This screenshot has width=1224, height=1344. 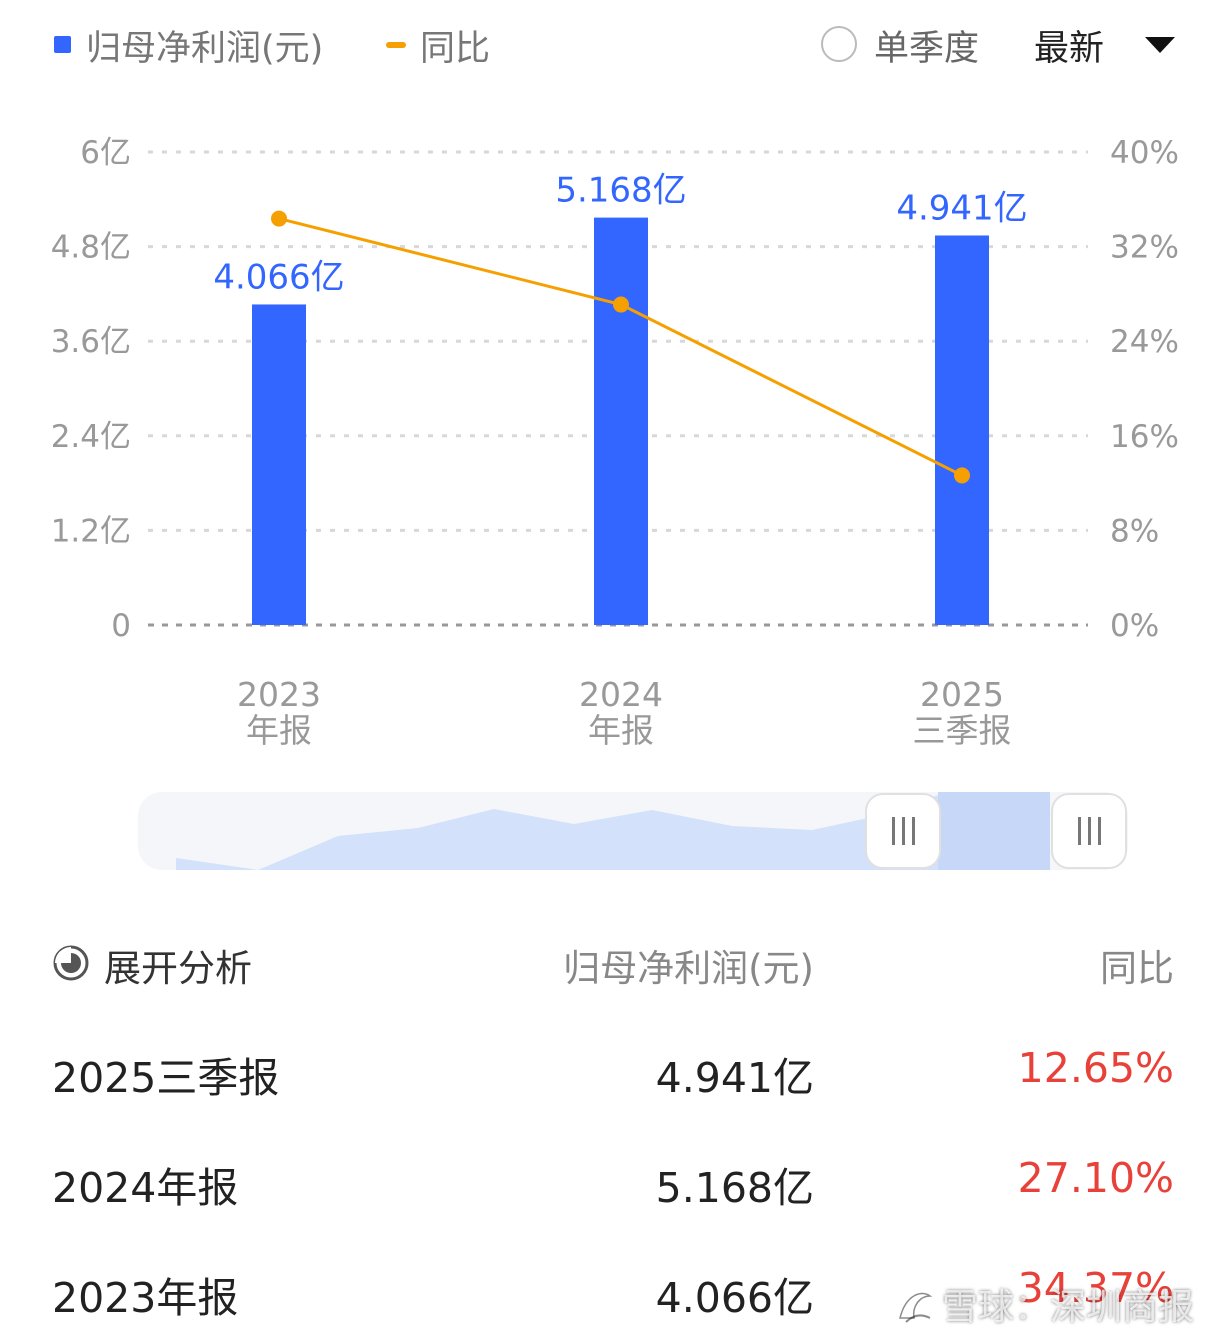 I want to click on row-value: 4.066亿, so click(x=734, y=1298).